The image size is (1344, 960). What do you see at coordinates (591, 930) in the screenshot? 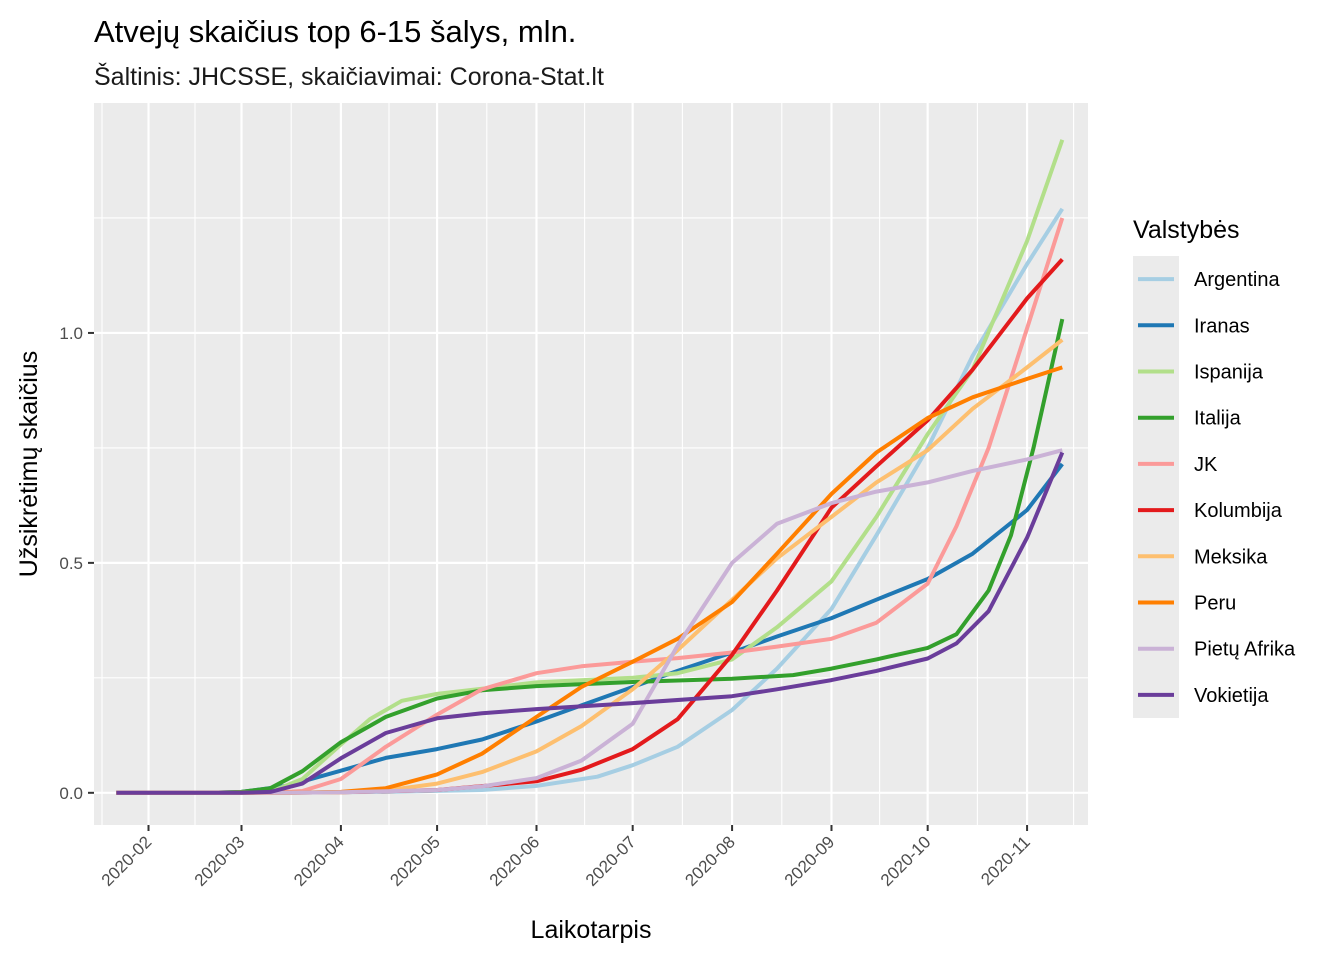
I see `x-axis-title: Laikotarpis` at bounding box center [591, 930].